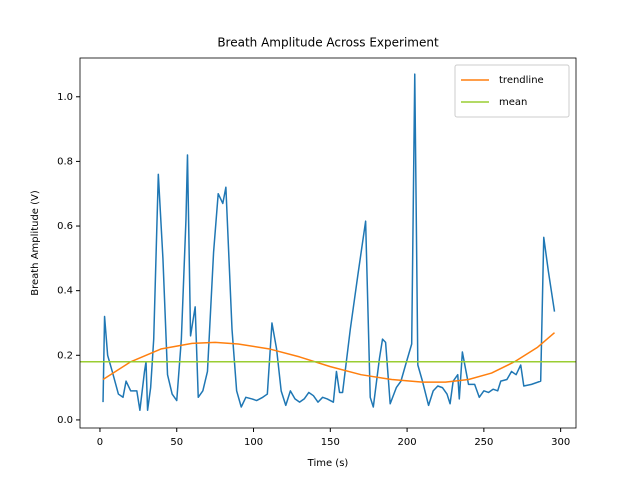 Image resolution: width=640 pixels, height=484 pixels. I want to click on trend-line, so click(328, 357).